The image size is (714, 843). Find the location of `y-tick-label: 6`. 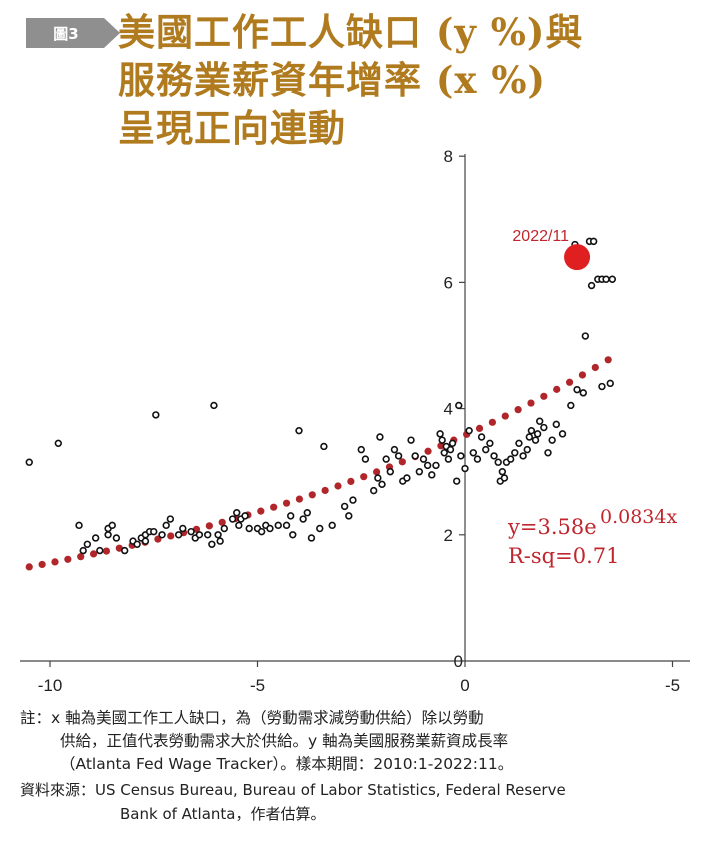

y-tick-label: 6 is located at coordinates (448, 282).